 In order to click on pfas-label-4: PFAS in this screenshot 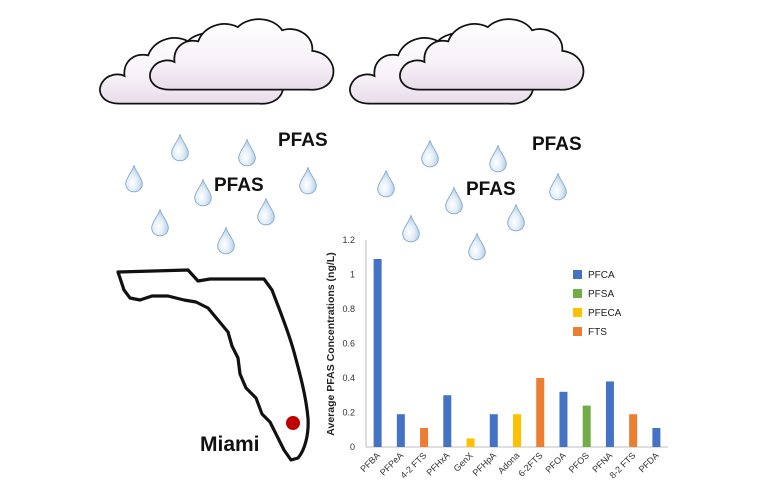, I will do `click(491, 189)`.